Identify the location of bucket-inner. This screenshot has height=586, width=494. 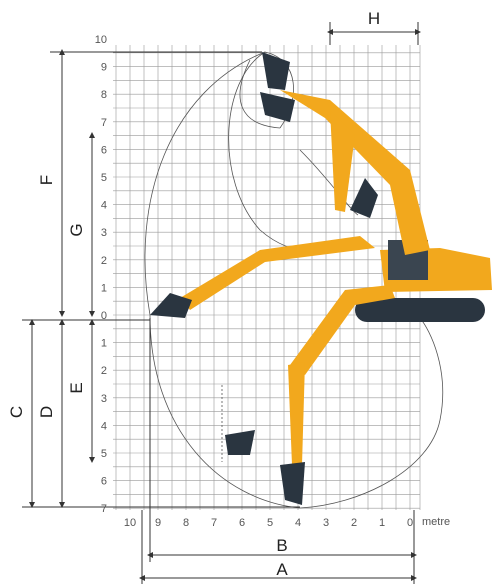
(364, 198).